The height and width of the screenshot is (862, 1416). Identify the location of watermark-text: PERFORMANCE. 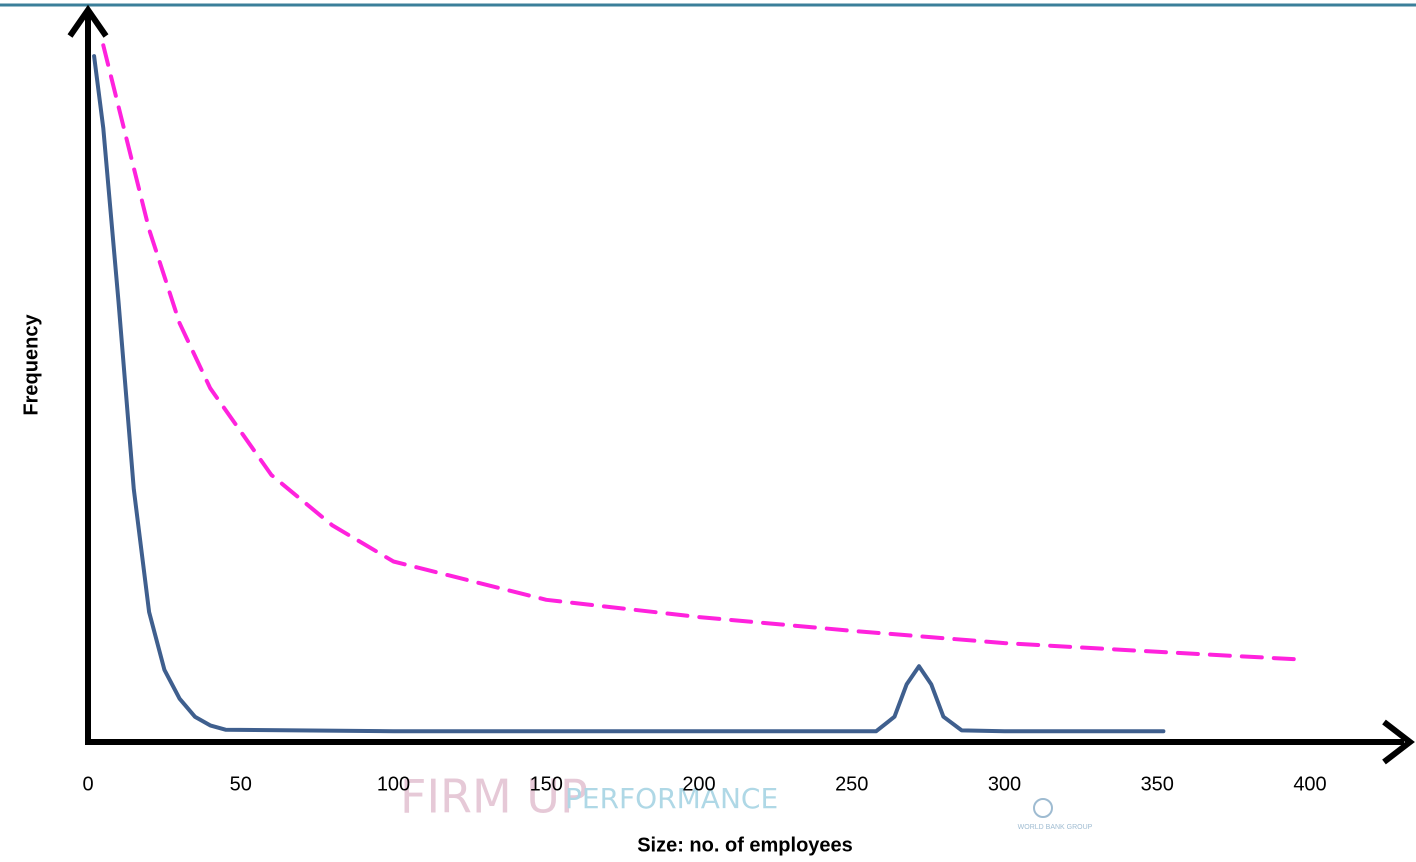
(671, 798).